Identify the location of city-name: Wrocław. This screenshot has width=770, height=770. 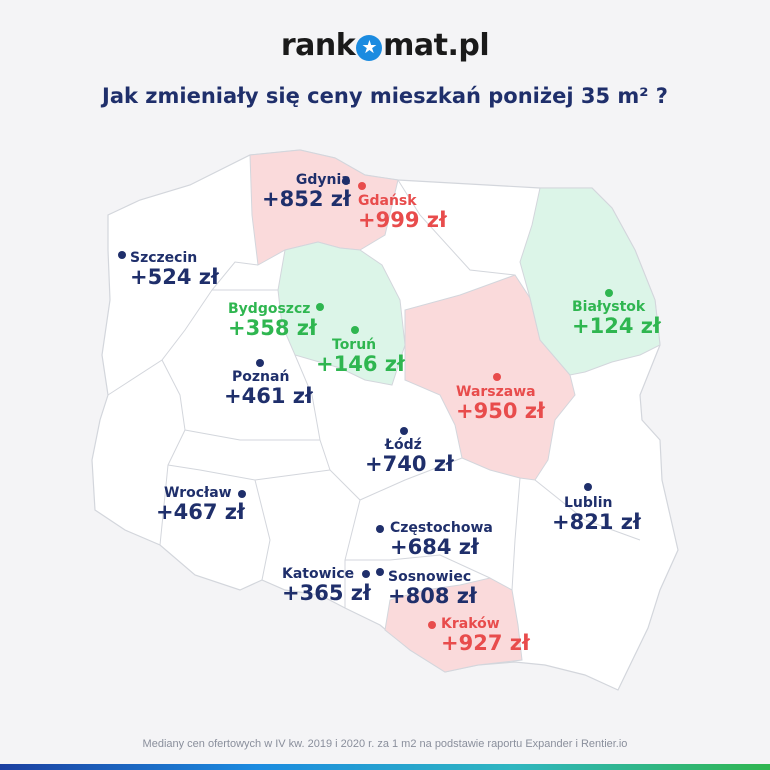
(198, 493).